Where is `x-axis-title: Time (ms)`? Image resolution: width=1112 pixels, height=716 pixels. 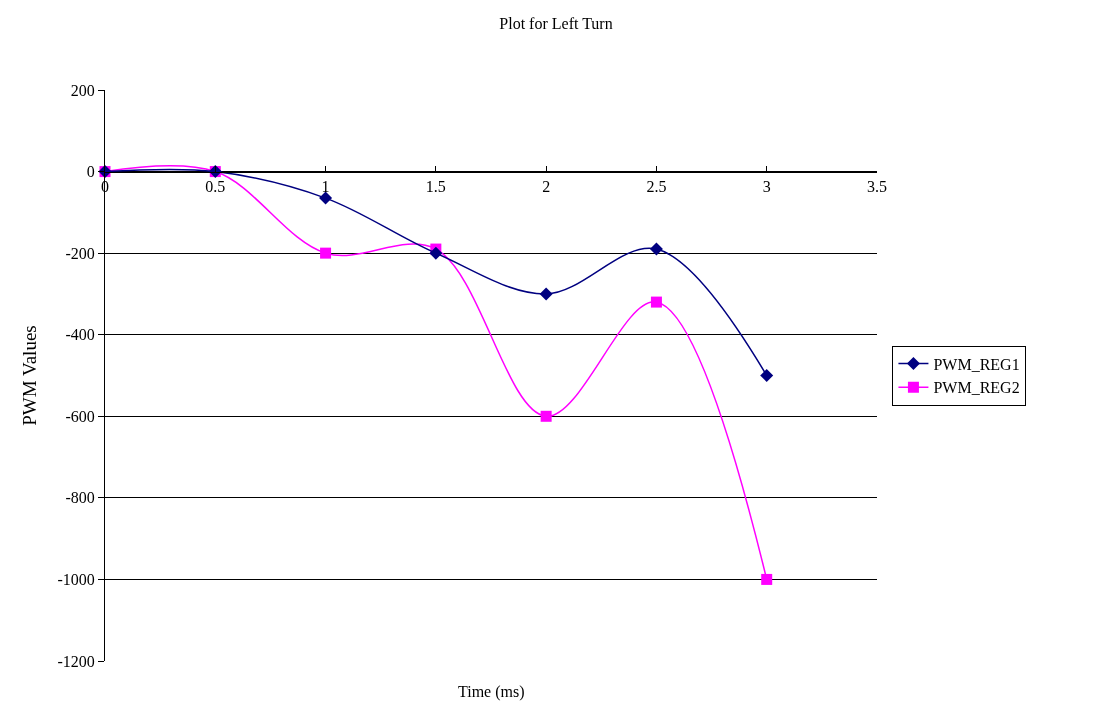 x-axis-title: Time (ms) is located at coordinates (491, 692).